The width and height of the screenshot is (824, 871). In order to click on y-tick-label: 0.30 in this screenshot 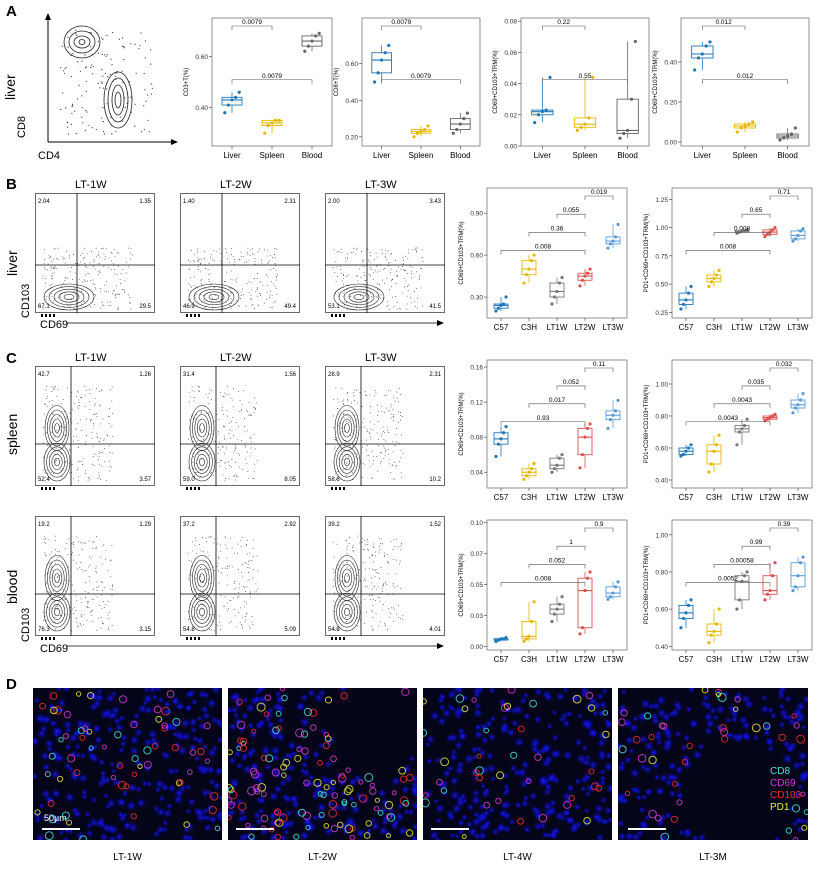, I will do `click(476, 298)`.